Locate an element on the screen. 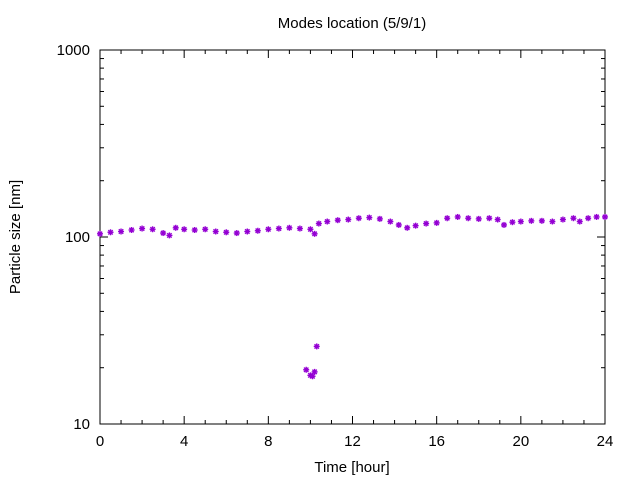 Image resolution: width=640 pixels, height=480 pixels. x-axis-label: Time [hour] is located at coordinates (351, 467).